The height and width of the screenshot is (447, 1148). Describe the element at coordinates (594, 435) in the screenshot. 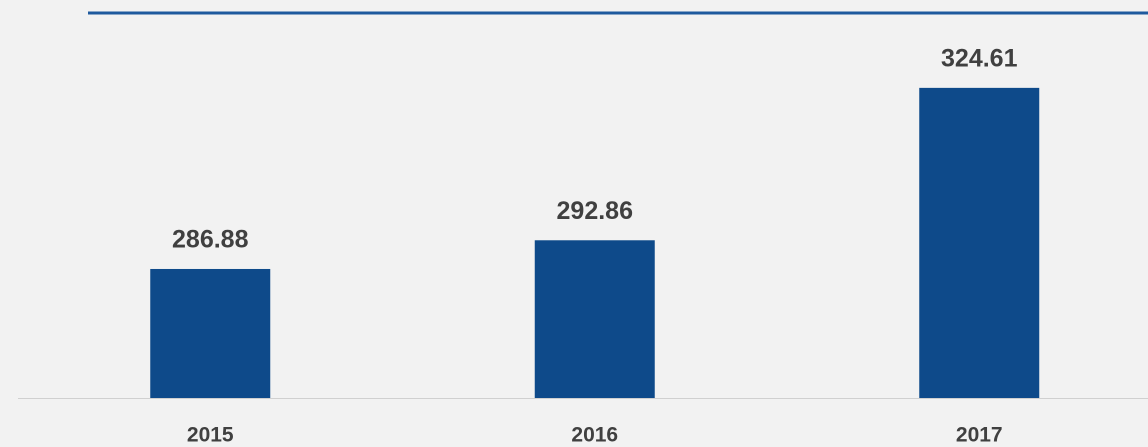

I see `x-tick-label: 2016` at that location.